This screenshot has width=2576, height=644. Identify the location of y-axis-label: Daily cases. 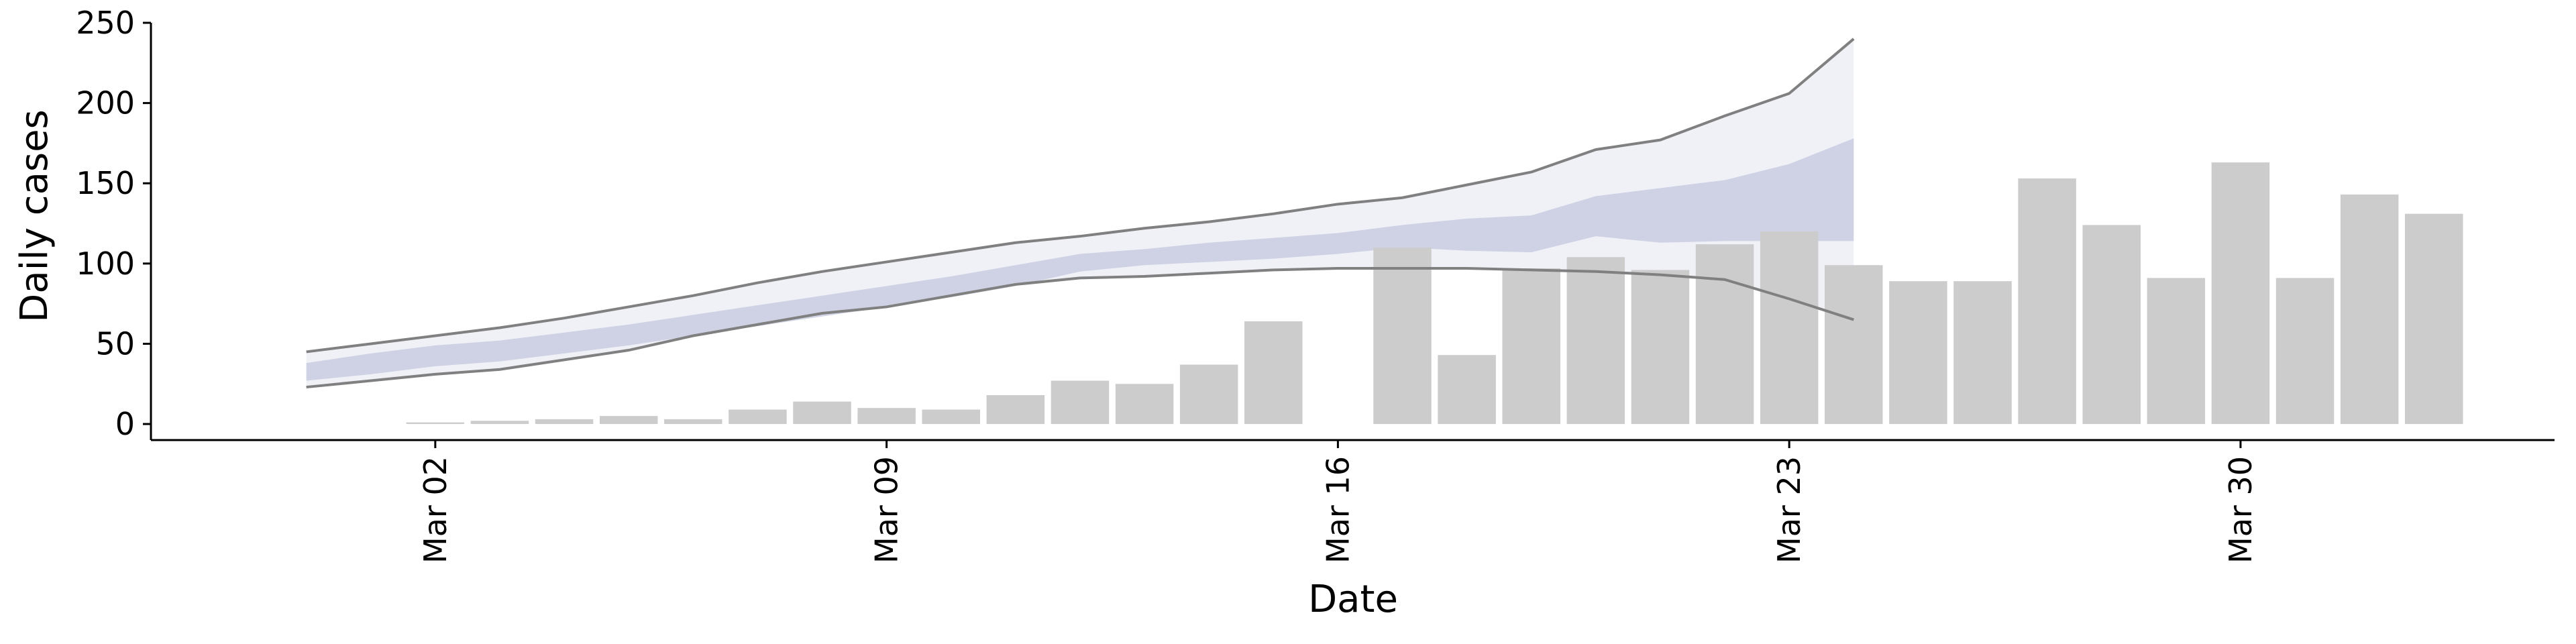
(34, 215).